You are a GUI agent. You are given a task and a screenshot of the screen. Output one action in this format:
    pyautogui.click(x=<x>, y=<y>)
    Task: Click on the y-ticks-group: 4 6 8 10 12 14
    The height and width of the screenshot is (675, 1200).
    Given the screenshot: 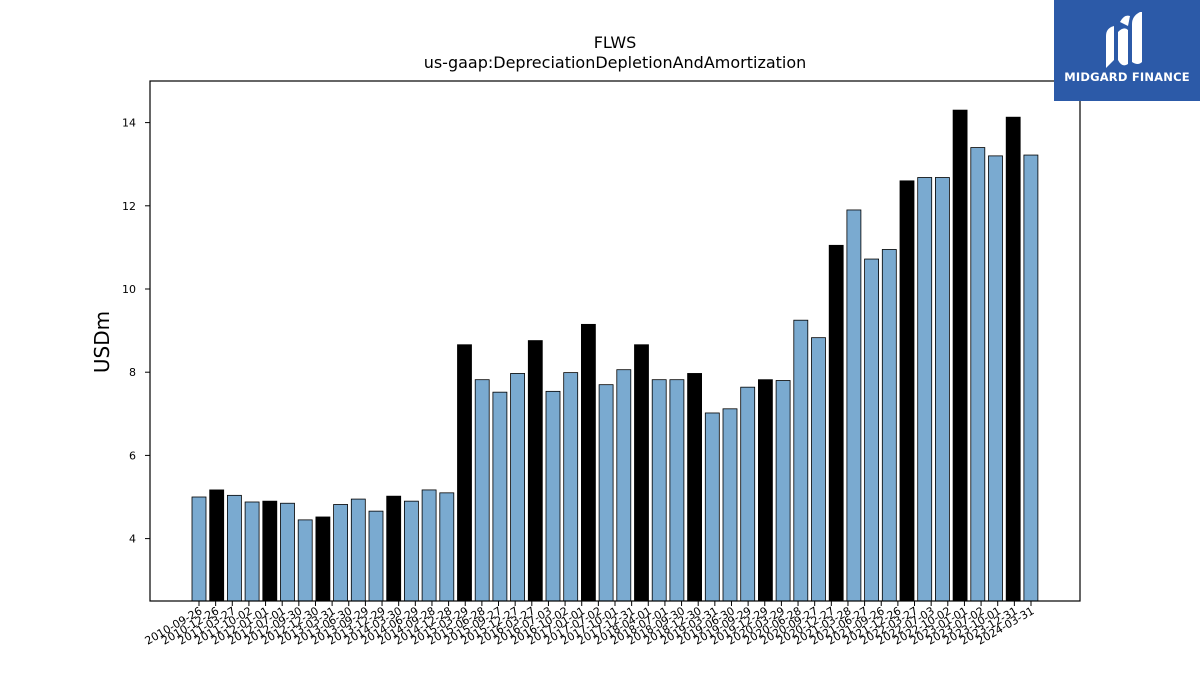 What is the action you would take?
    pyautogui.click(x=136, y=331)
    